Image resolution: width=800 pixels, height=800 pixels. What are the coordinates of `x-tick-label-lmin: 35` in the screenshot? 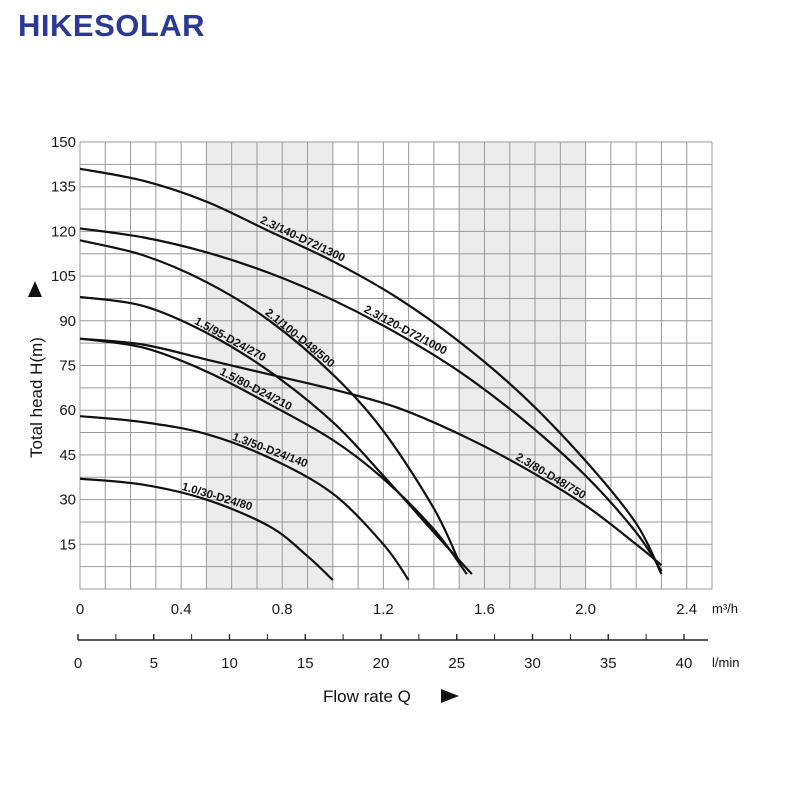 It's located at (608, 663).